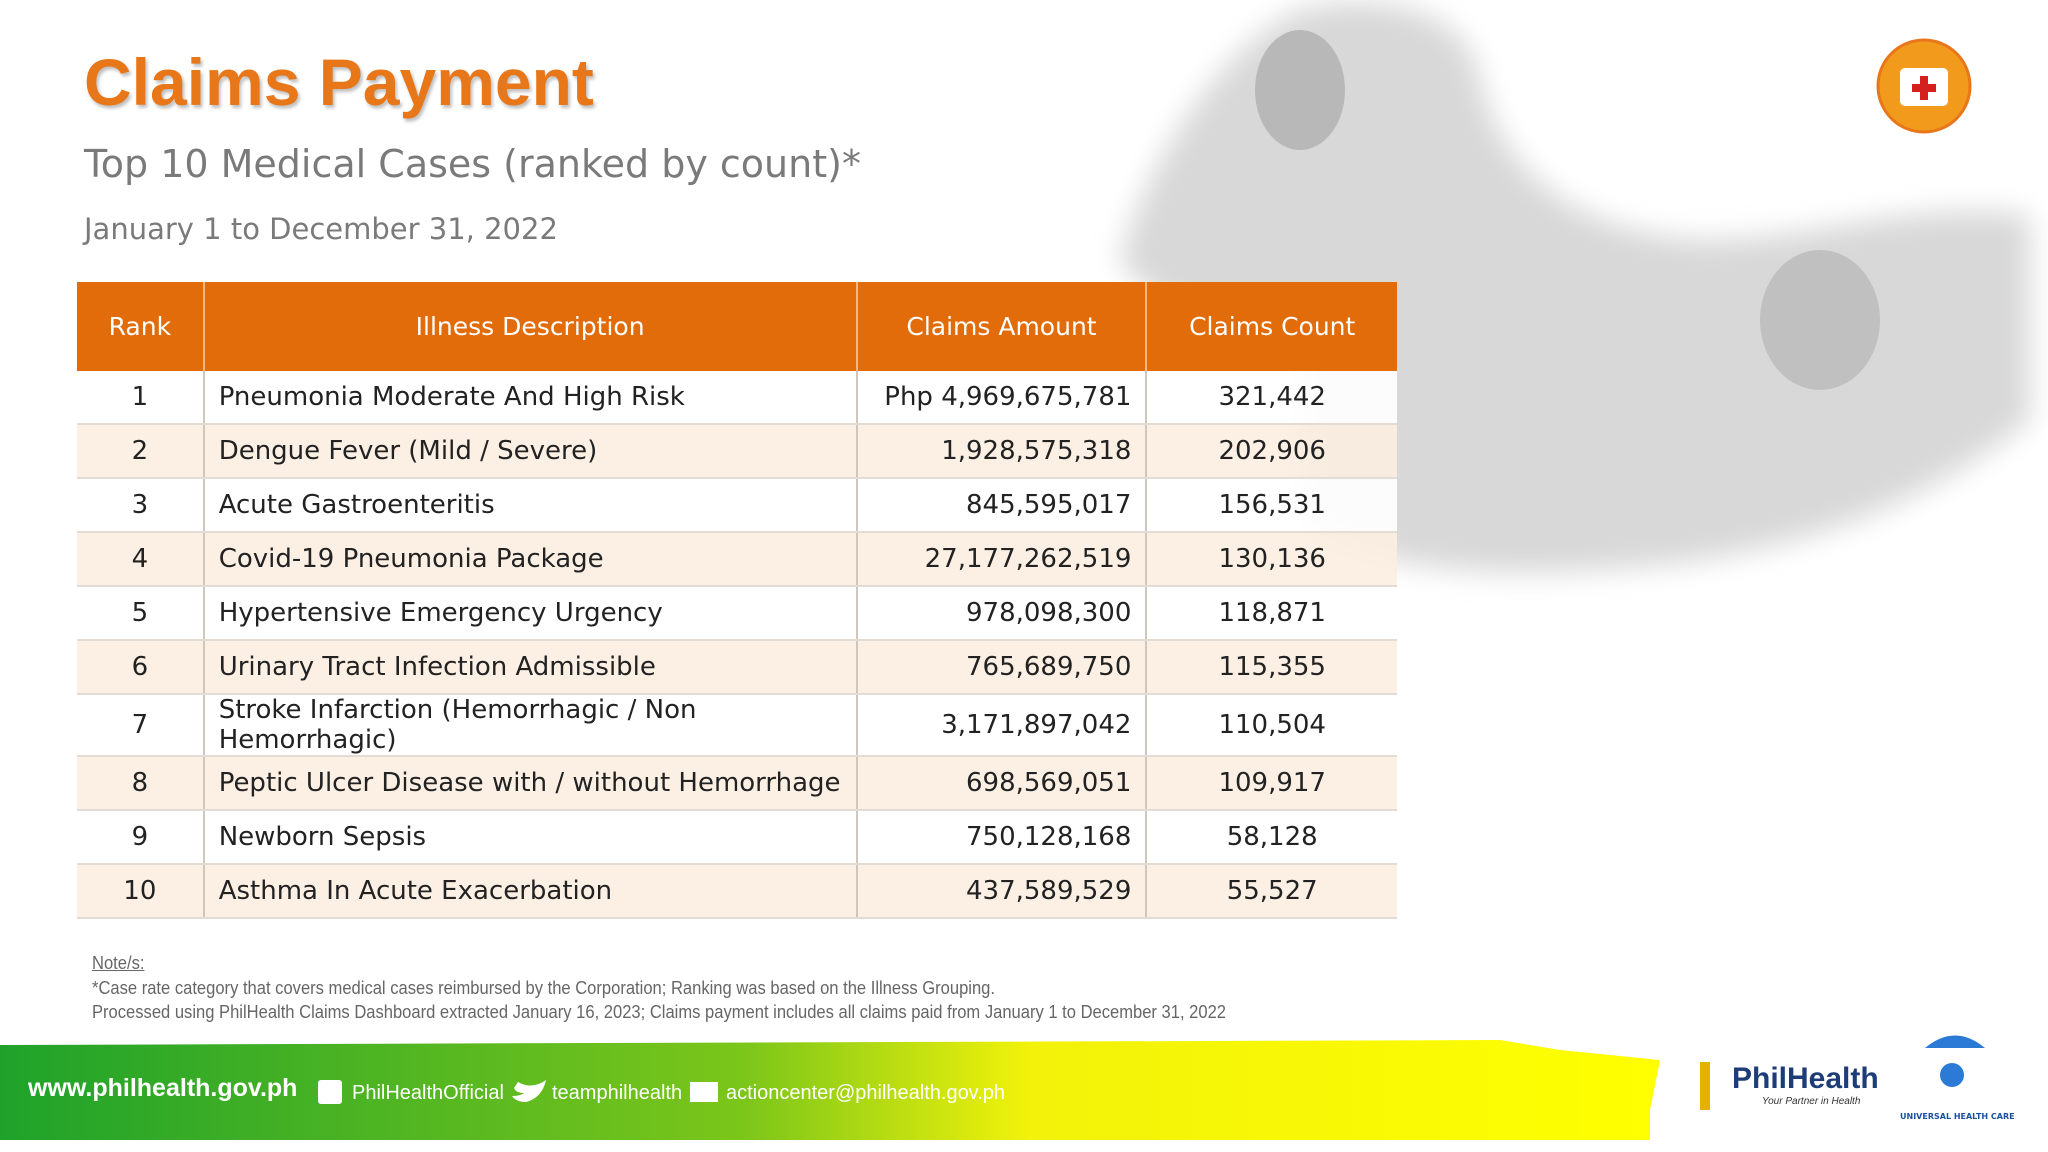 Image resolution: width=2048 pixels, height=1152 pixels. I want to click on table-cell: Covid-19 Pneumonia Package, so click(530, 559).